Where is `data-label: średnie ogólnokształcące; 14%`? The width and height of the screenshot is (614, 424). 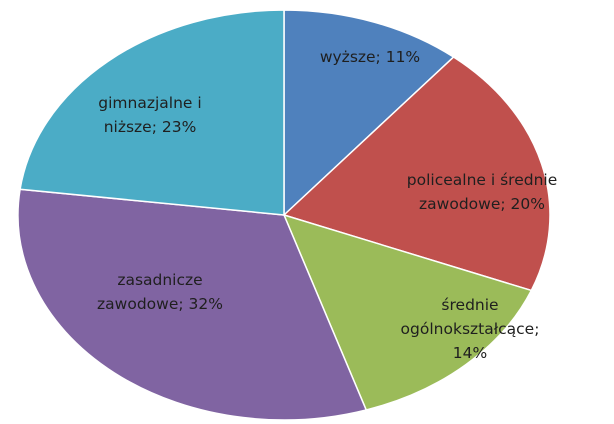
data-label: średnie ogólnokształcące; 14% is located at coordinates (470, 329).